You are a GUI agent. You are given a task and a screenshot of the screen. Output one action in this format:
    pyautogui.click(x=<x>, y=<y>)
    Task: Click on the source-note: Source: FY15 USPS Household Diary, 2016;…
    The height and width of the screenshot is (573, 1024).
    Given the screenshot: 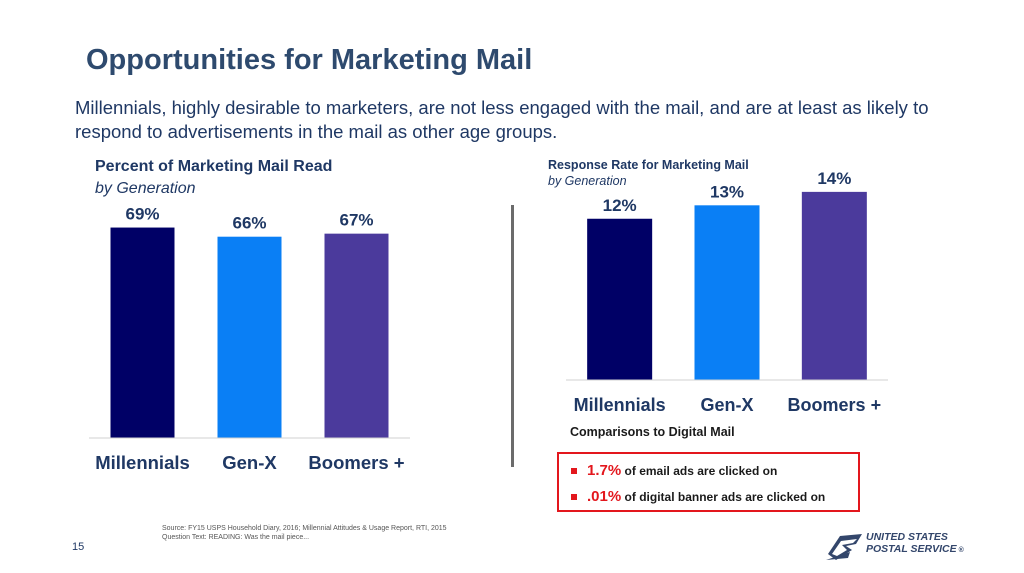 What is the action you would take?
    pyautogui.click(x=304, y=533)
    